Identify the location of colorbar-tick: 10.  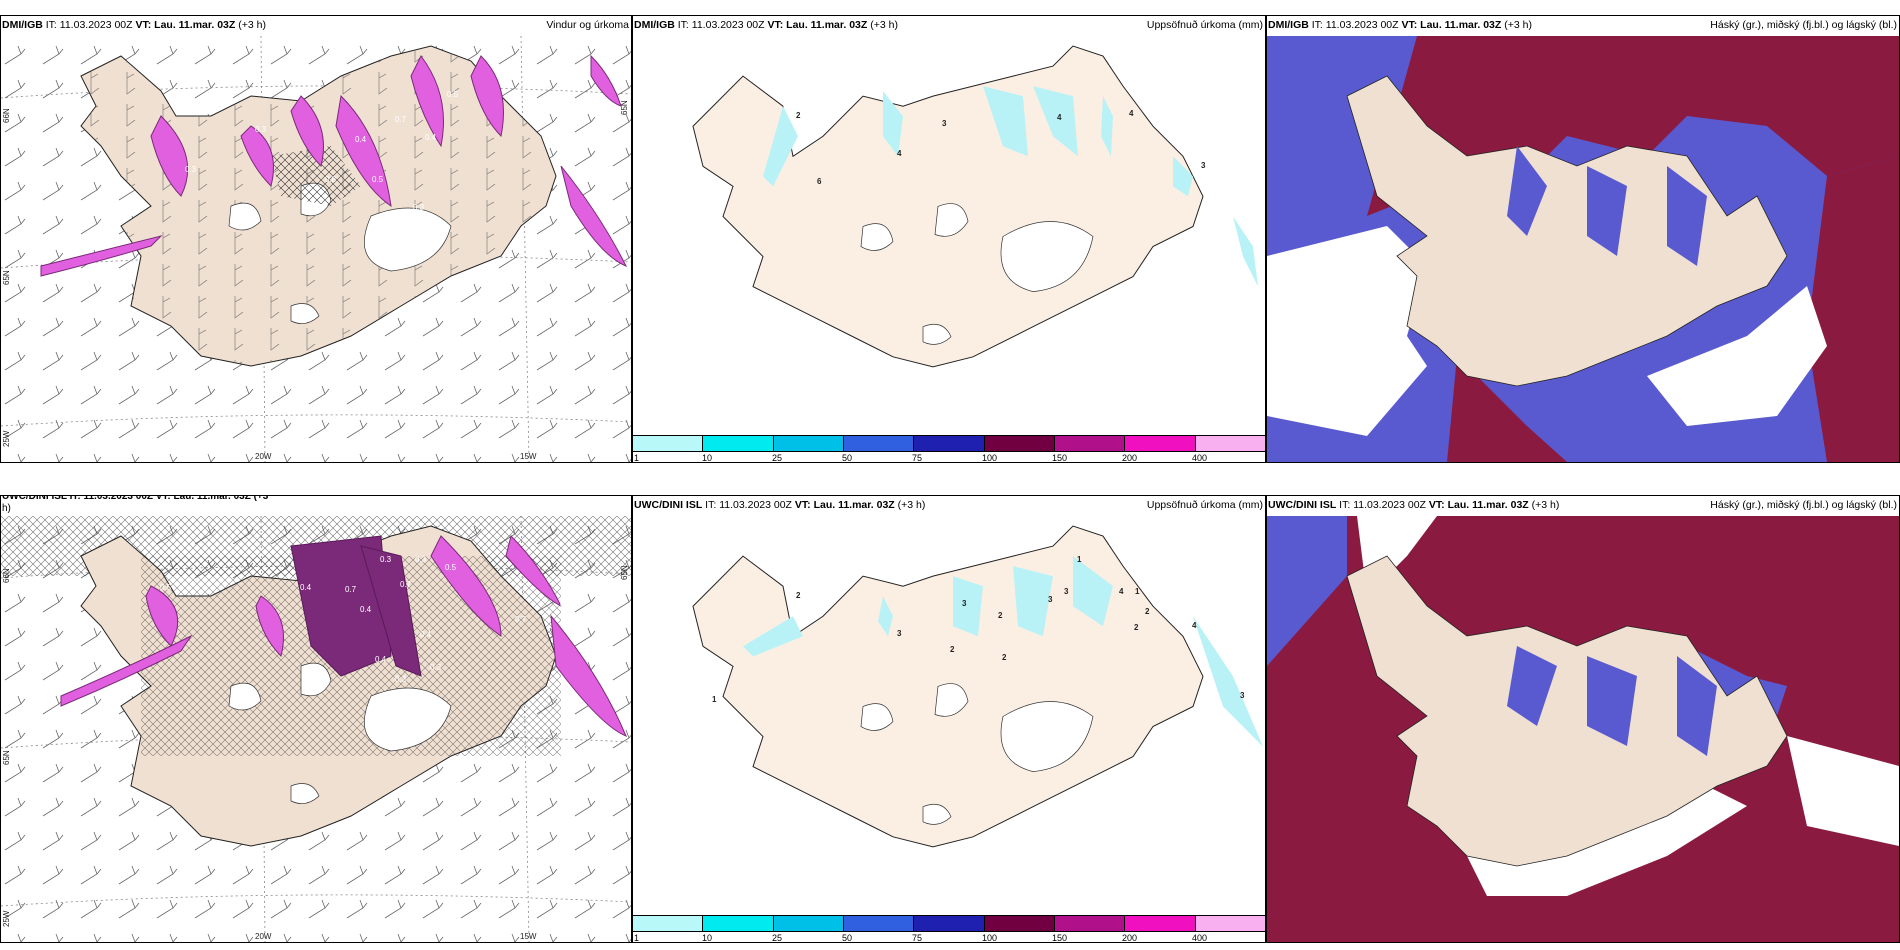
(707, 938).